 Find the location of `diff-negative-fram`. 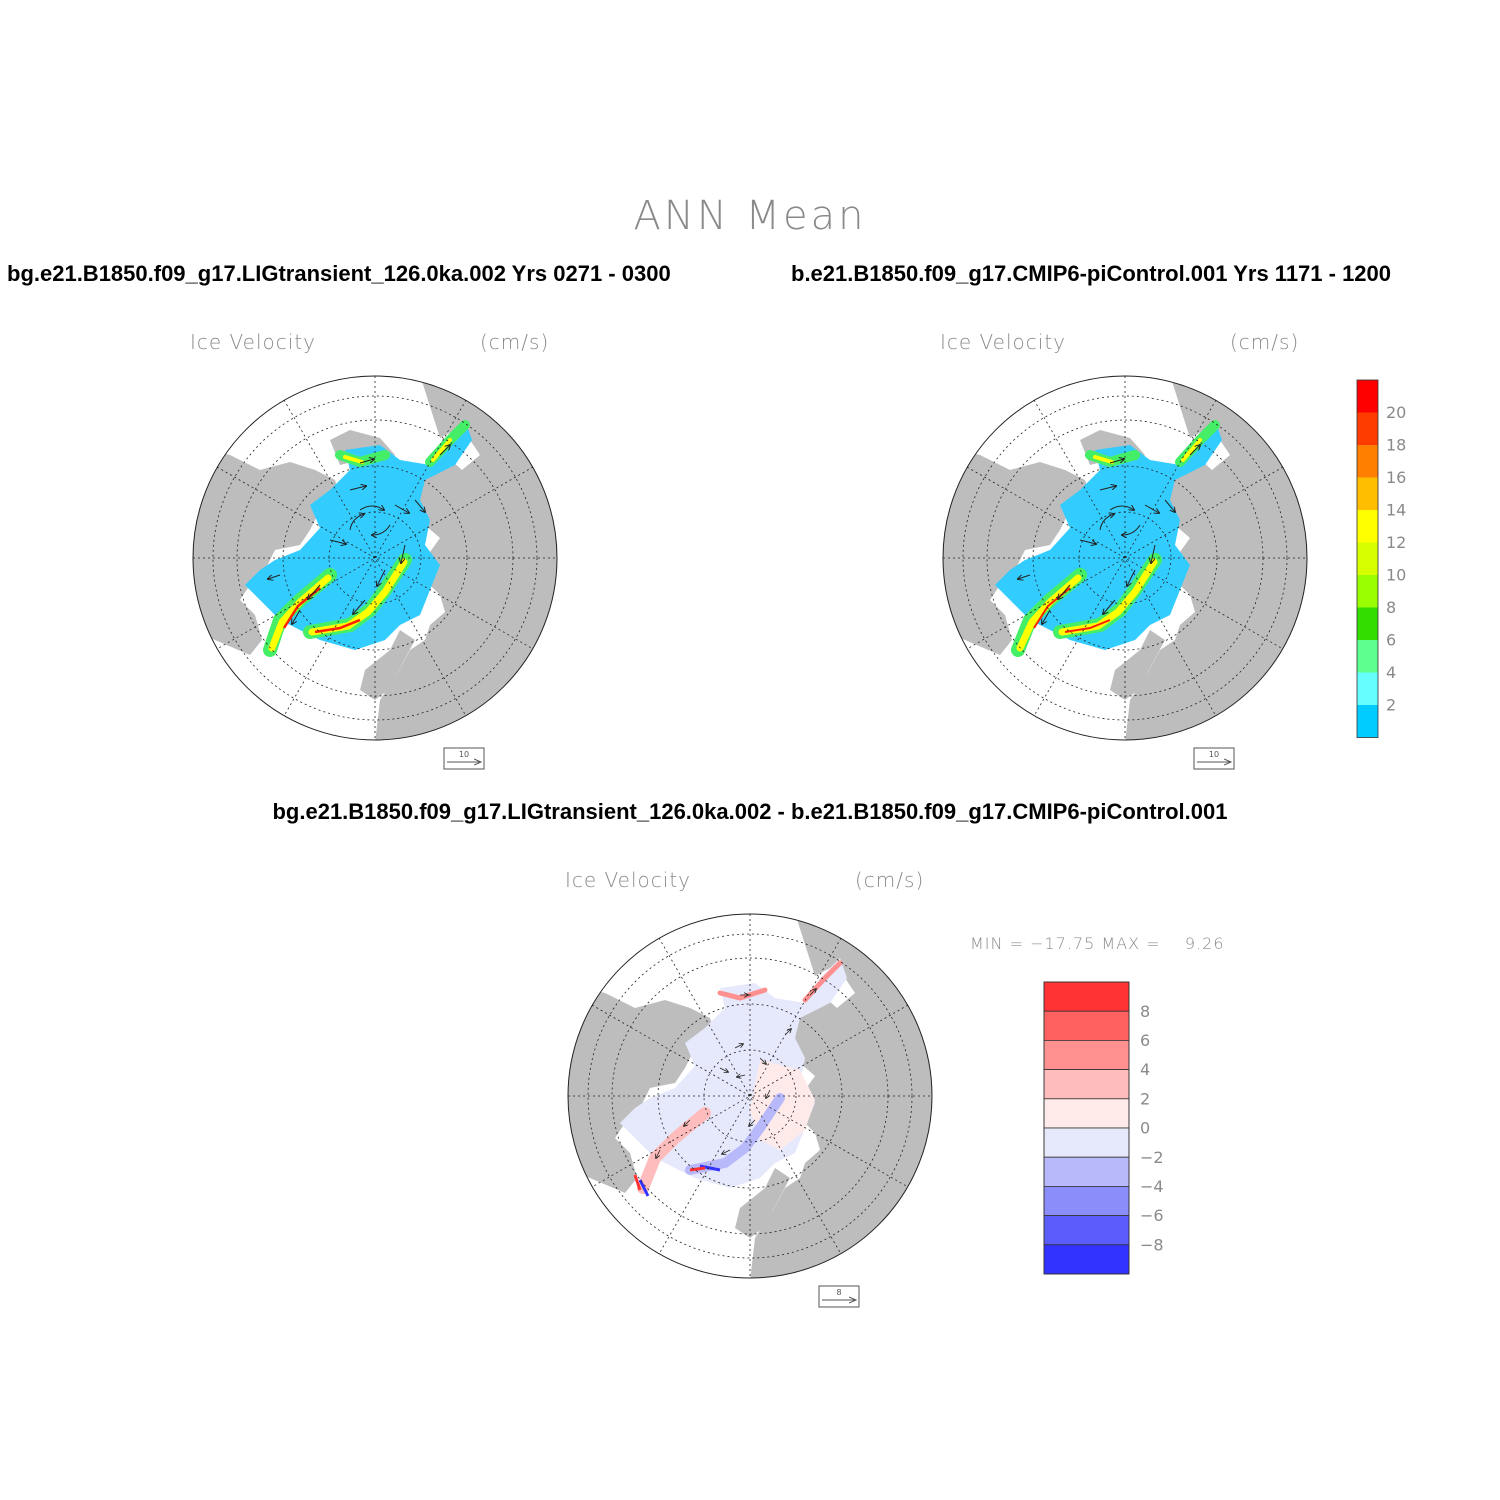

diff-negative-fram is located at coordinates (735, 1134).